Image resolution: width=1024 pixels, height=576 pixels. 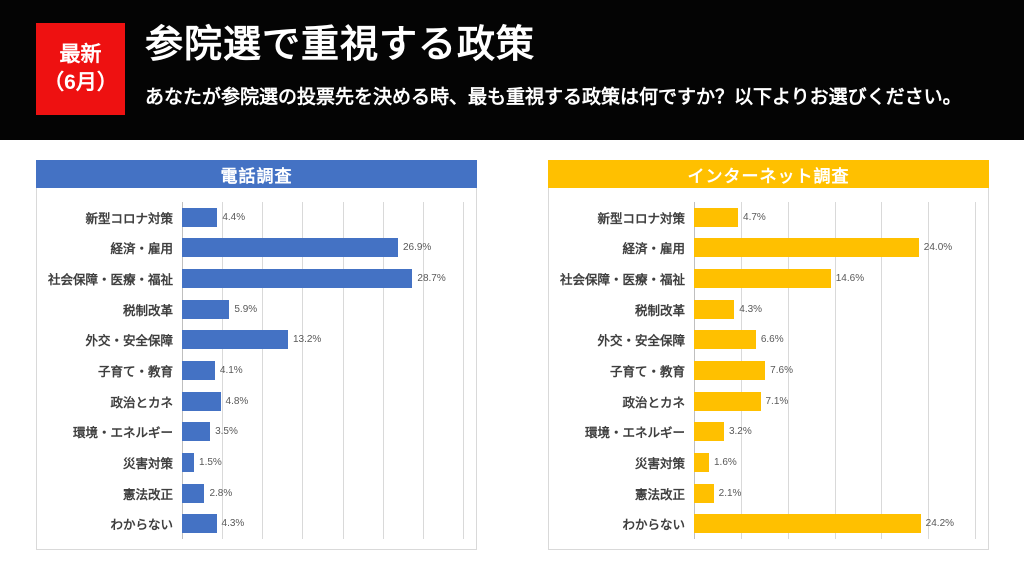 I want to click on bar-track: 1.6%, so click(x=834, y=462).